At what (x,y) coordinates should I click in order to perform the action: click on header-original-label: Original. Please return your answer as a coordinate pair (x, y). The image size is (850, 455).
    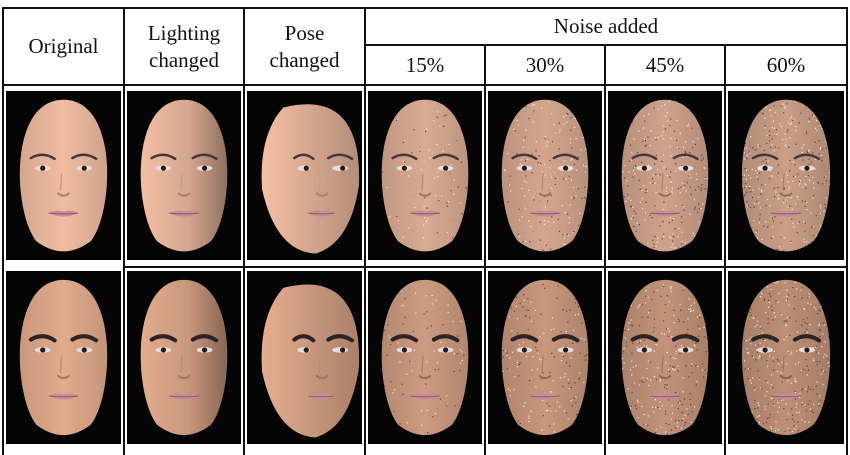
    Looking at the image, I should click on (63, 46).